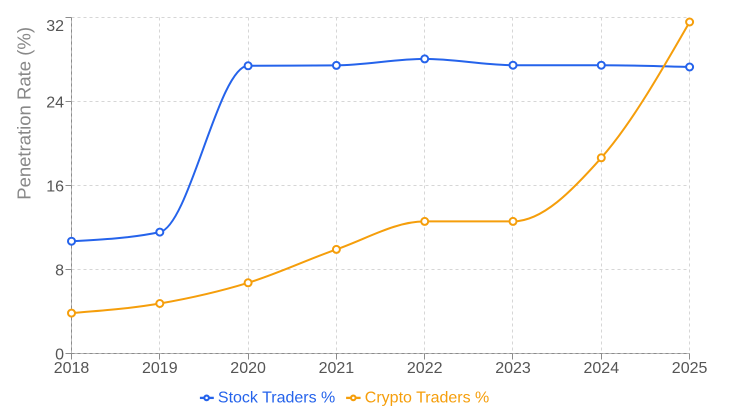  I want to click on svg-text: 2023, so click(513, 368).